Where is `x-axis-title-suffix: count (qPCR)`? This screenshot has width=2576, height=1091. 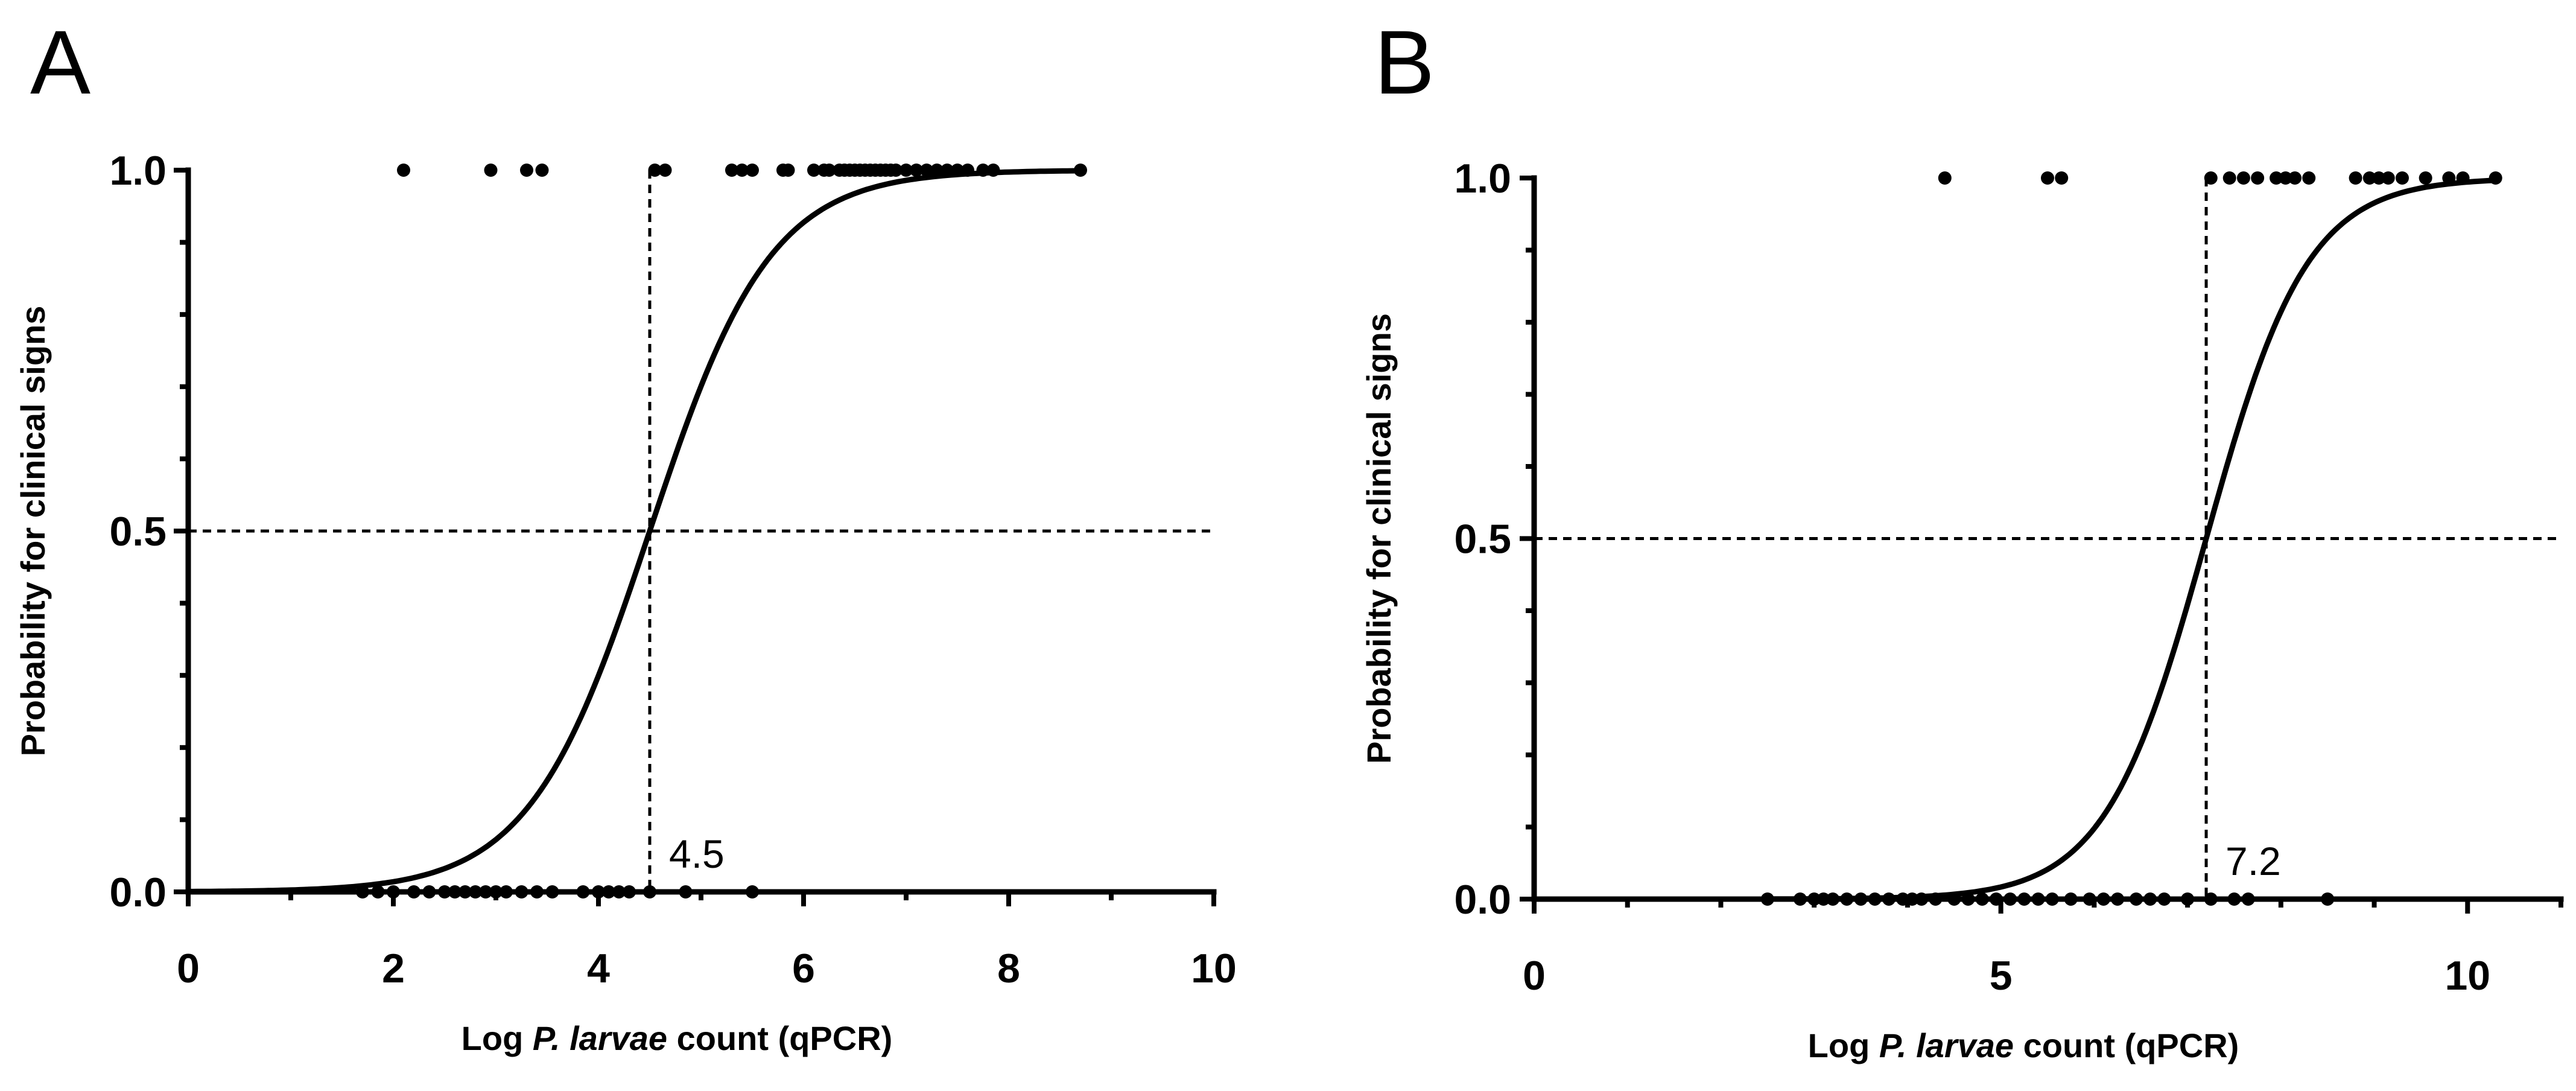 x-axis-title-suffix: count (qPCR) is located at coordinates (779, 1038).